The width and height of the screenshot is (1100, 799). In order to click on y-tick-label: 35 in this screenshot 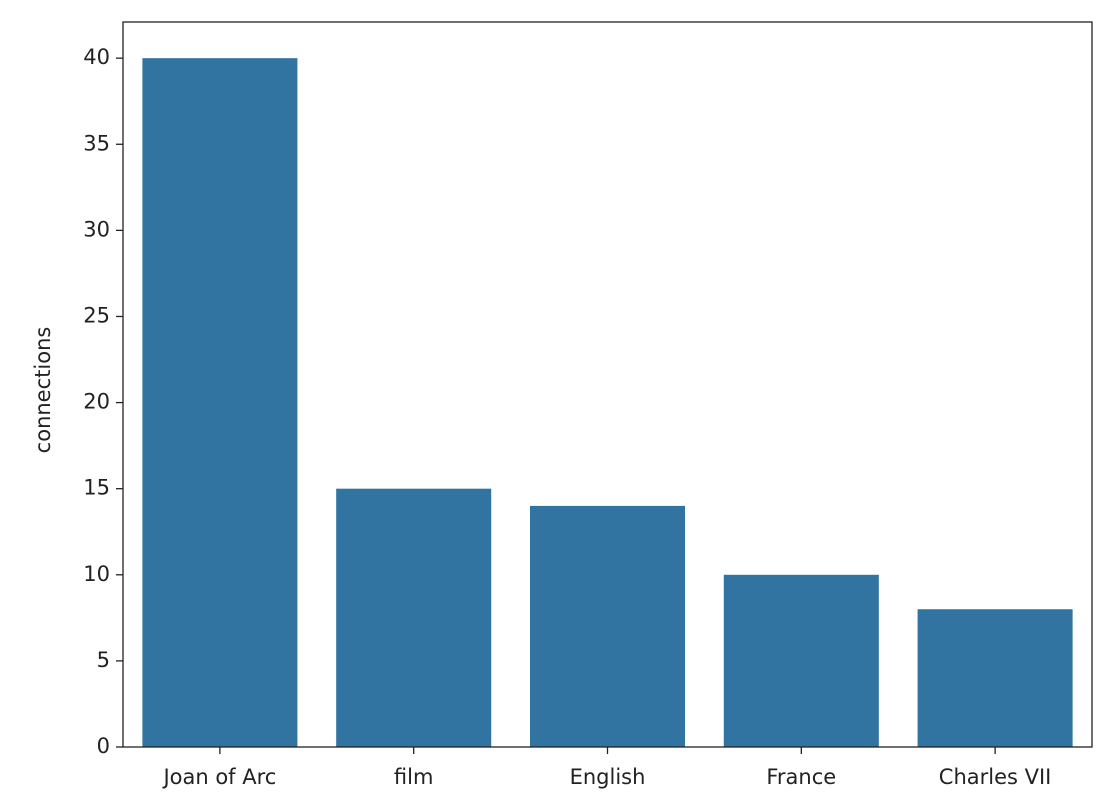, I will do `click(96, 143)`.